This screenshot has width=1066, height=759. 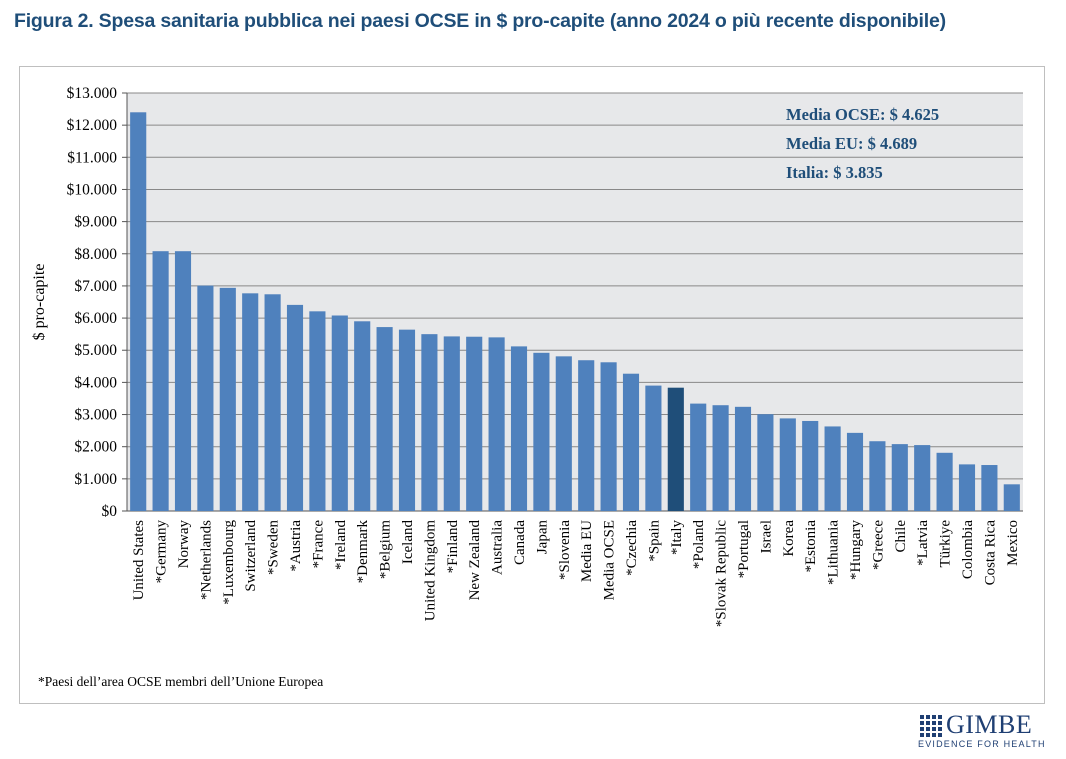 I want to click on x-tick-label: Japan, so click(x=542, y=537).